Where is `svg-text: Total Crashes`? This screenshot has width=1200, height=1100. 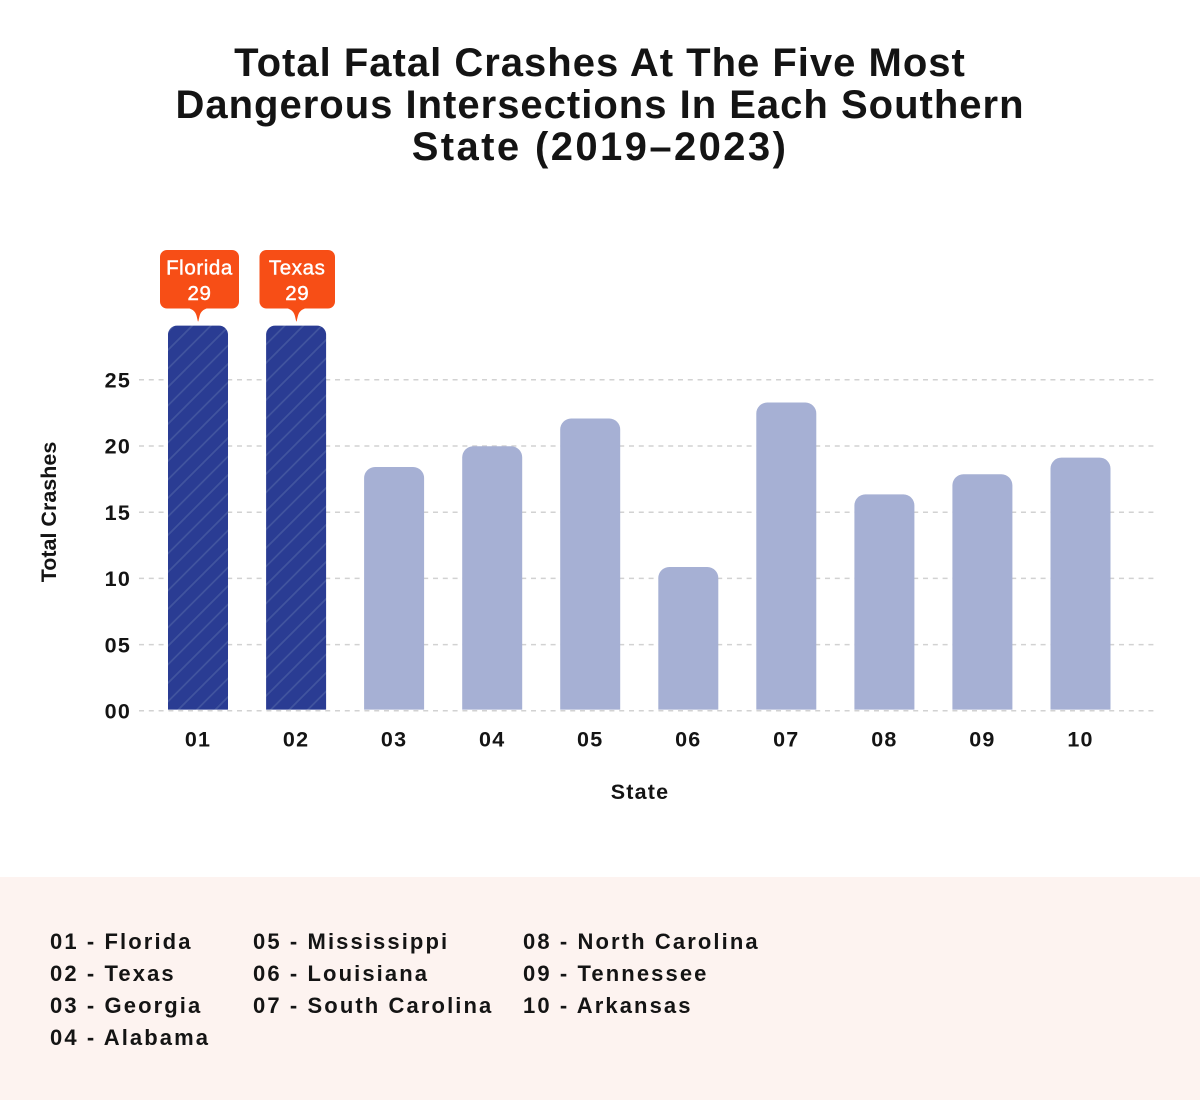
svg-text: Total Crashes is located at coordinates (49, 512).